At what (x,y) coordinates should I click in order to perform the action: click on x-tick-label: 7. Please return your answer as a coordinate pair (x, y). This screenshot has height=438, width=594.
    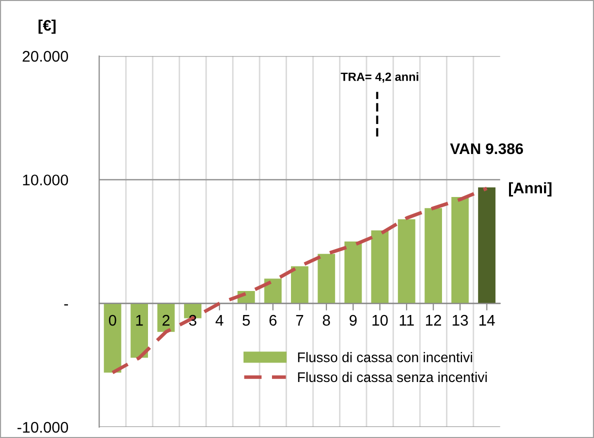
    Looking at the image, I should click on (300, 320).